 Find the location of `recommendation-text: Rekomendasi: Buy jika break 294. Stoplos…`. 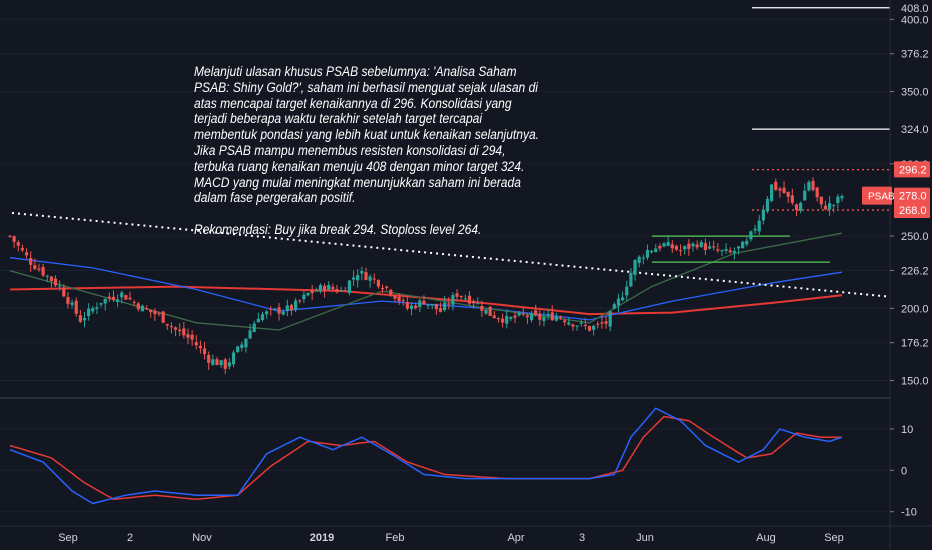

recommendation-text: Rekomendasi: Buy jika break 294. Stoplos… is located at coordinates (338, 230).